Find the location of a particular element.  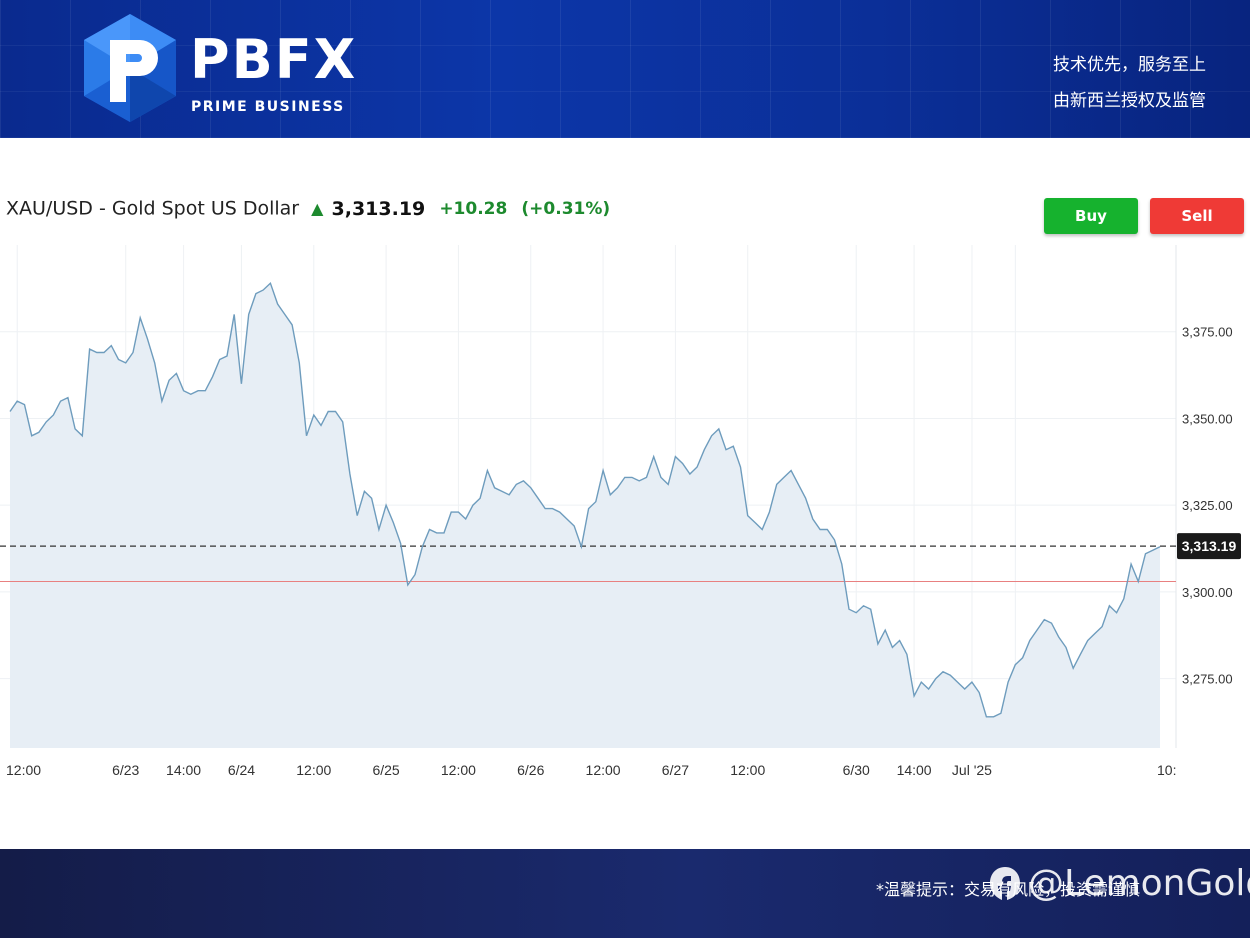

y-tick-label: 3,300.00 is located at coordinates (1207, 592).